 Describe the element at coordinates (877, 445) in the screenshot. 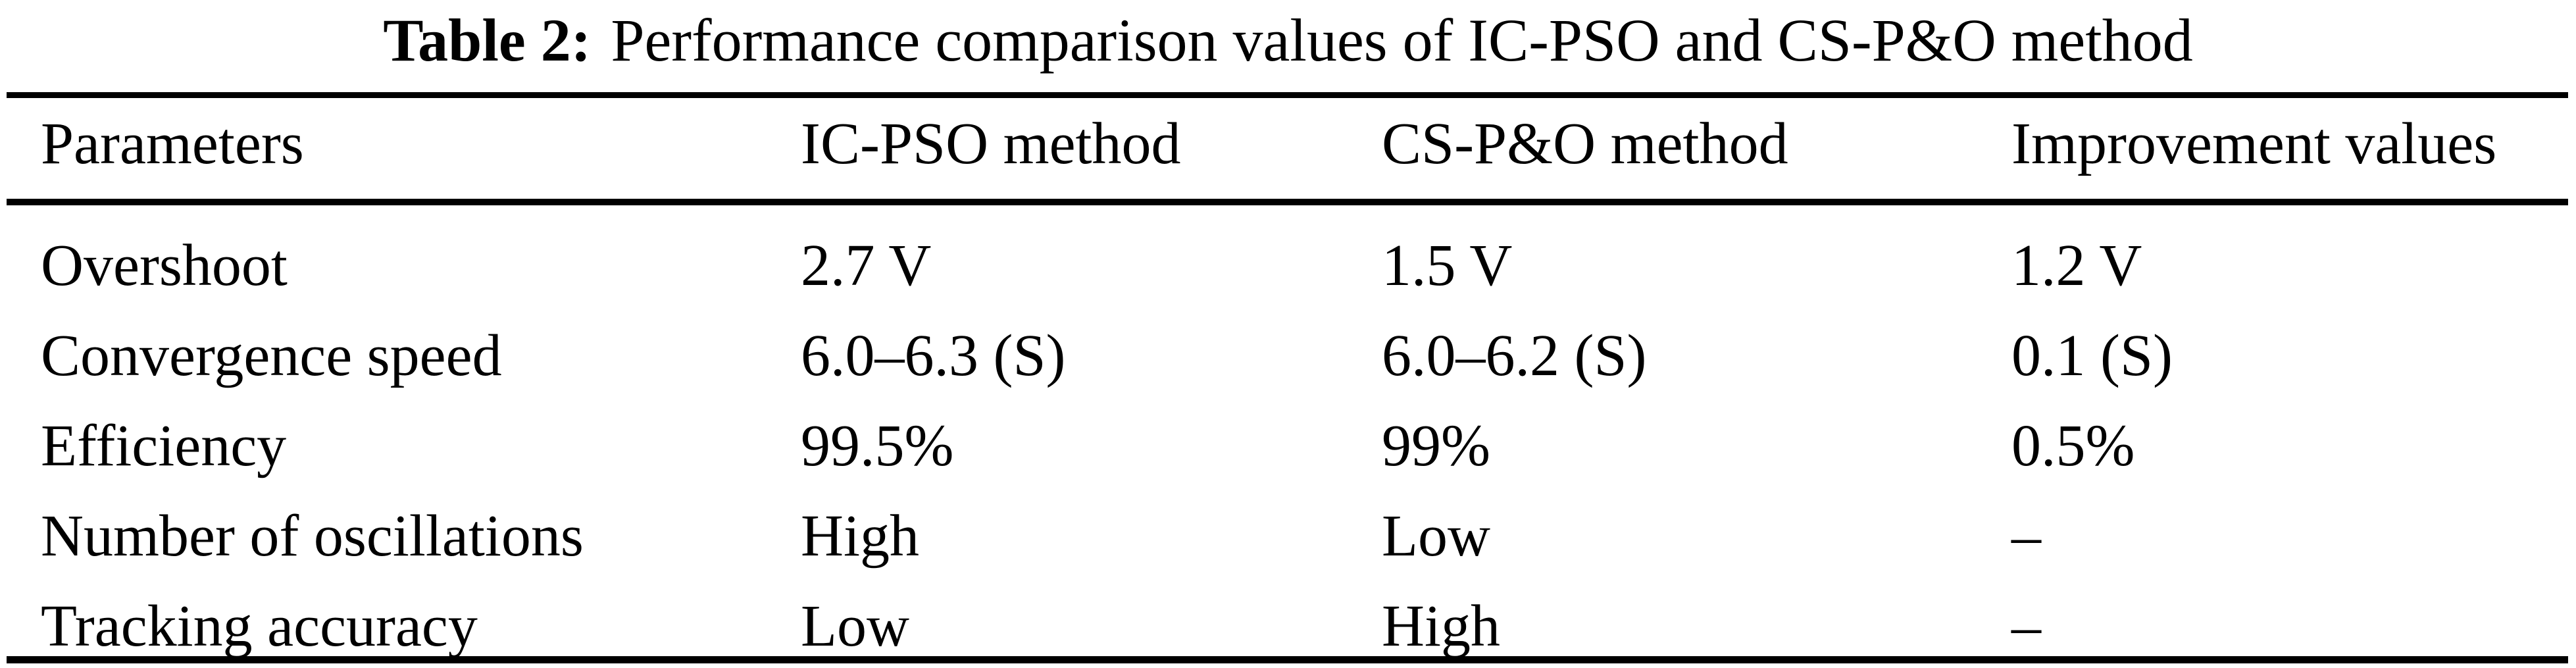

I see `cell-icpso-efficiency: 99.5%` at that location.